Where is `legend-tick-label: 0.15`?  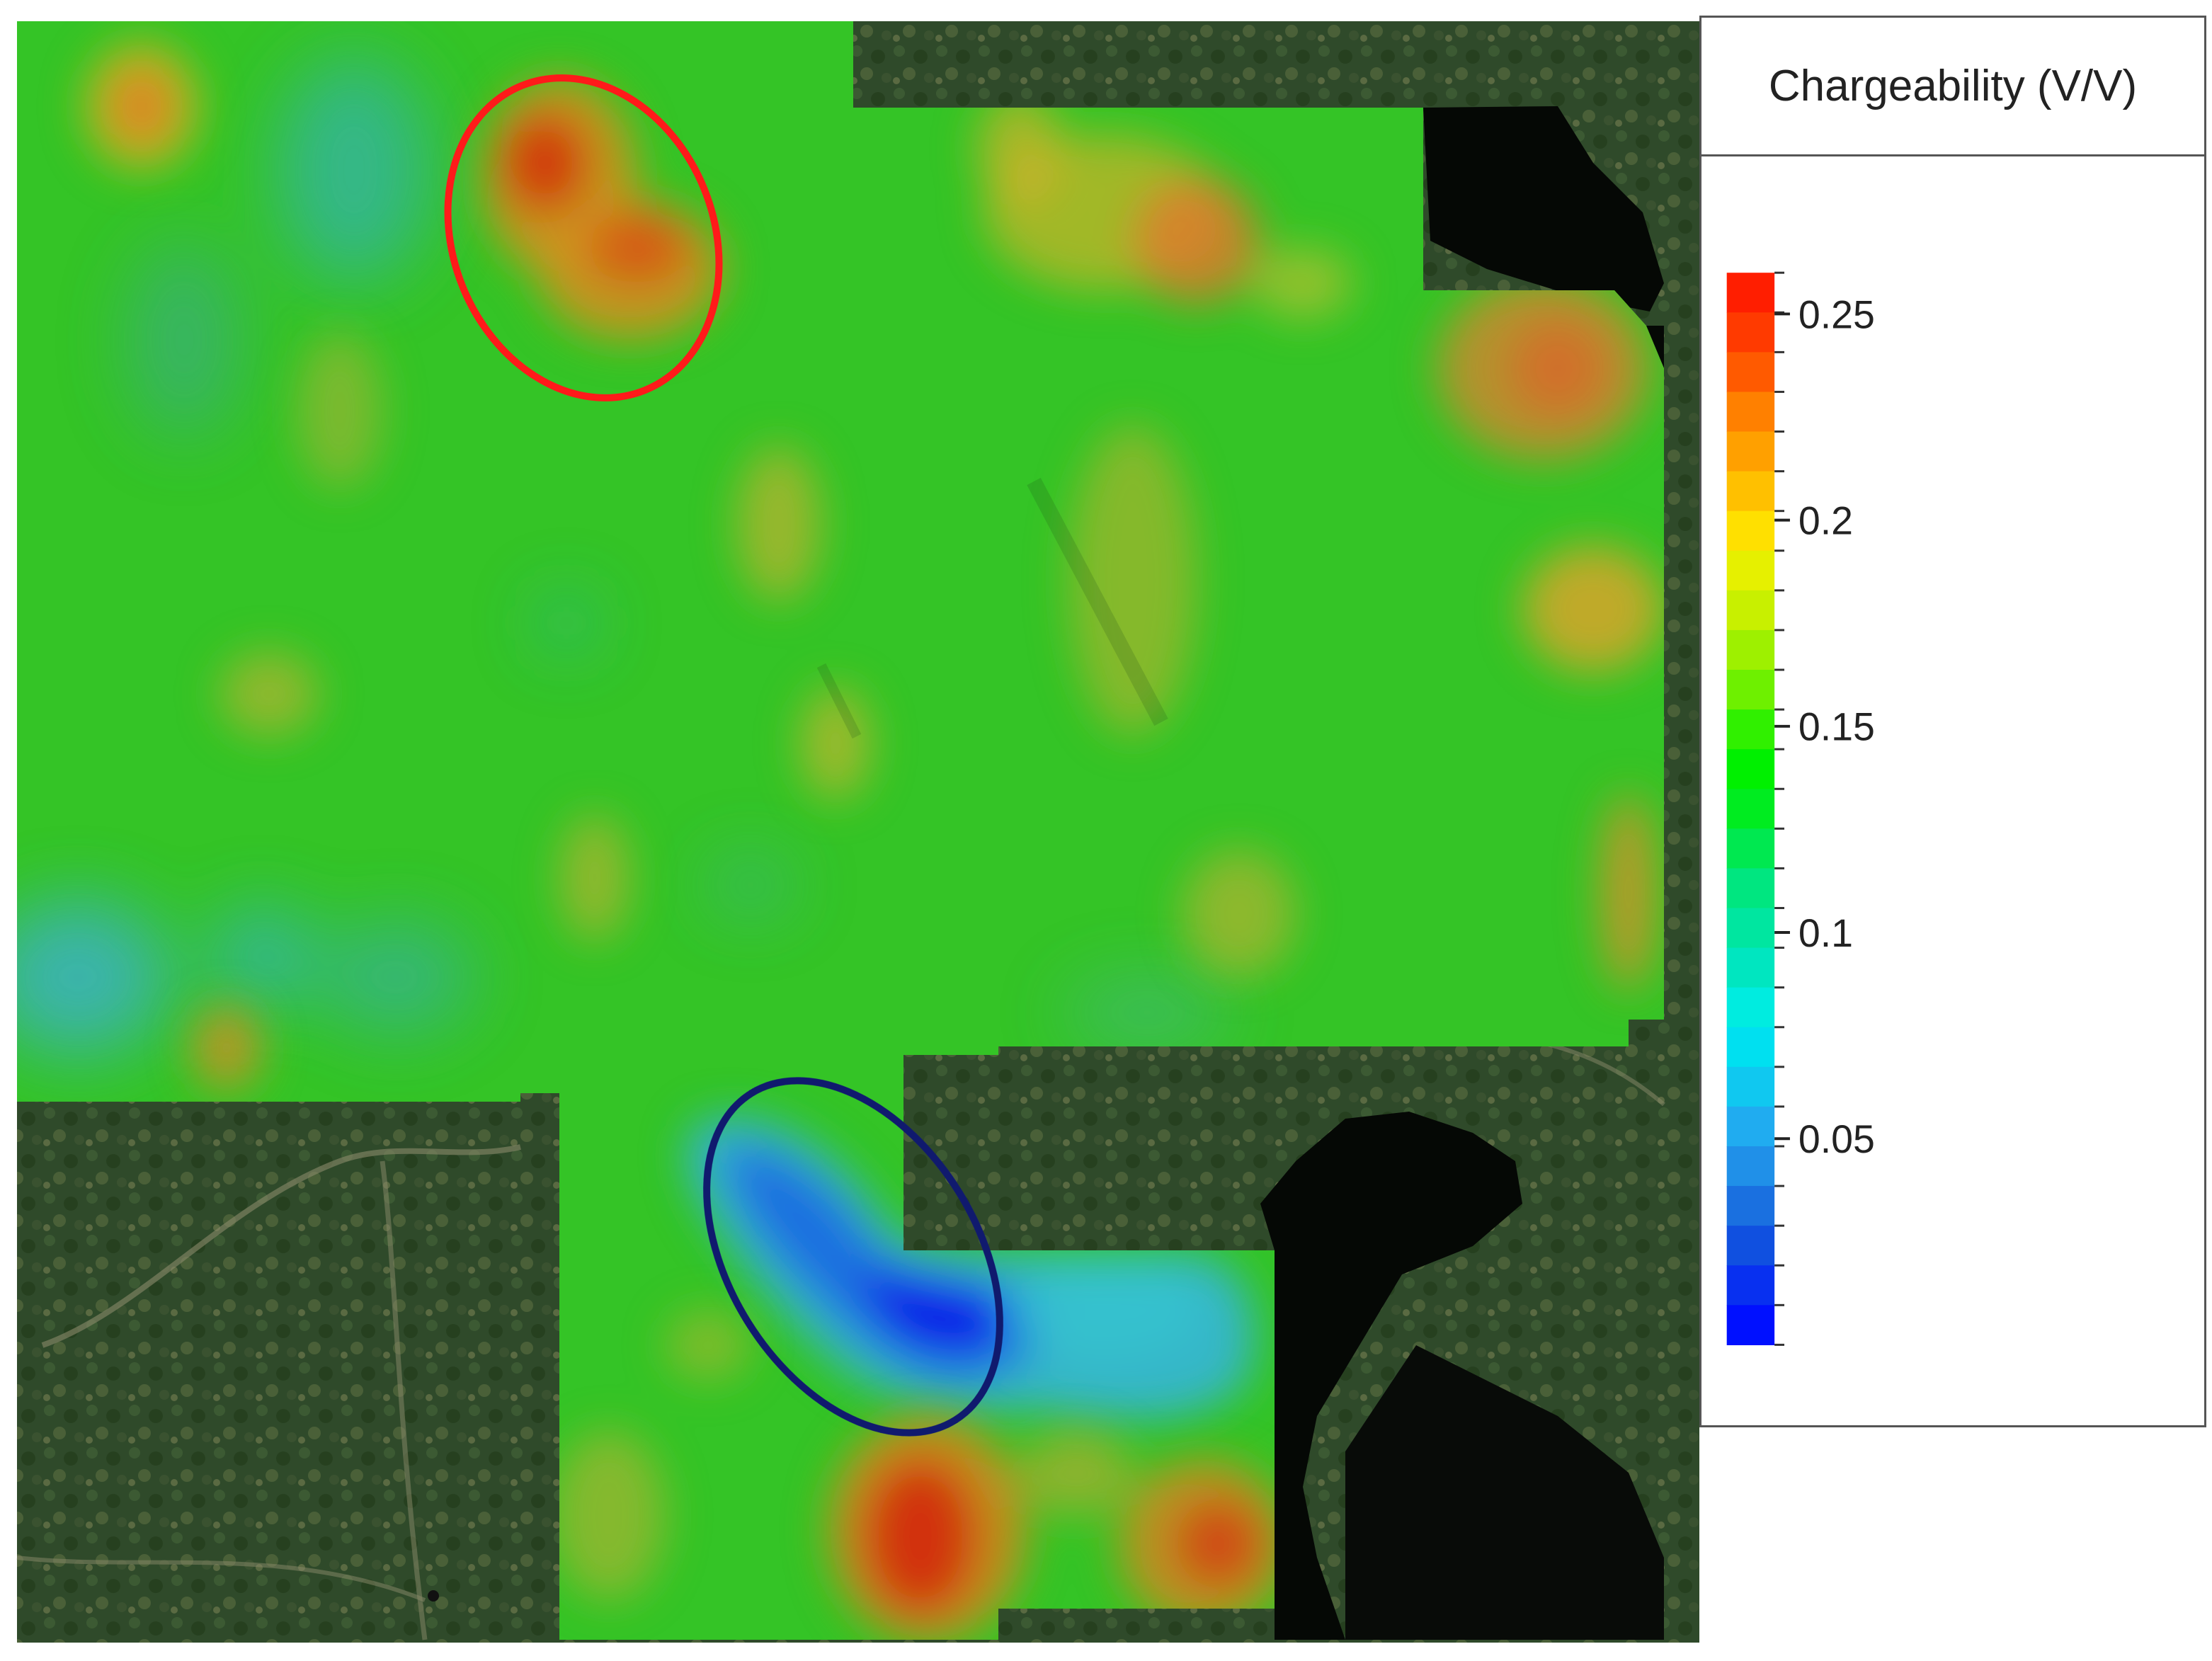
legend-tick-label: 0.15 is located at coordinates (1837, 727).